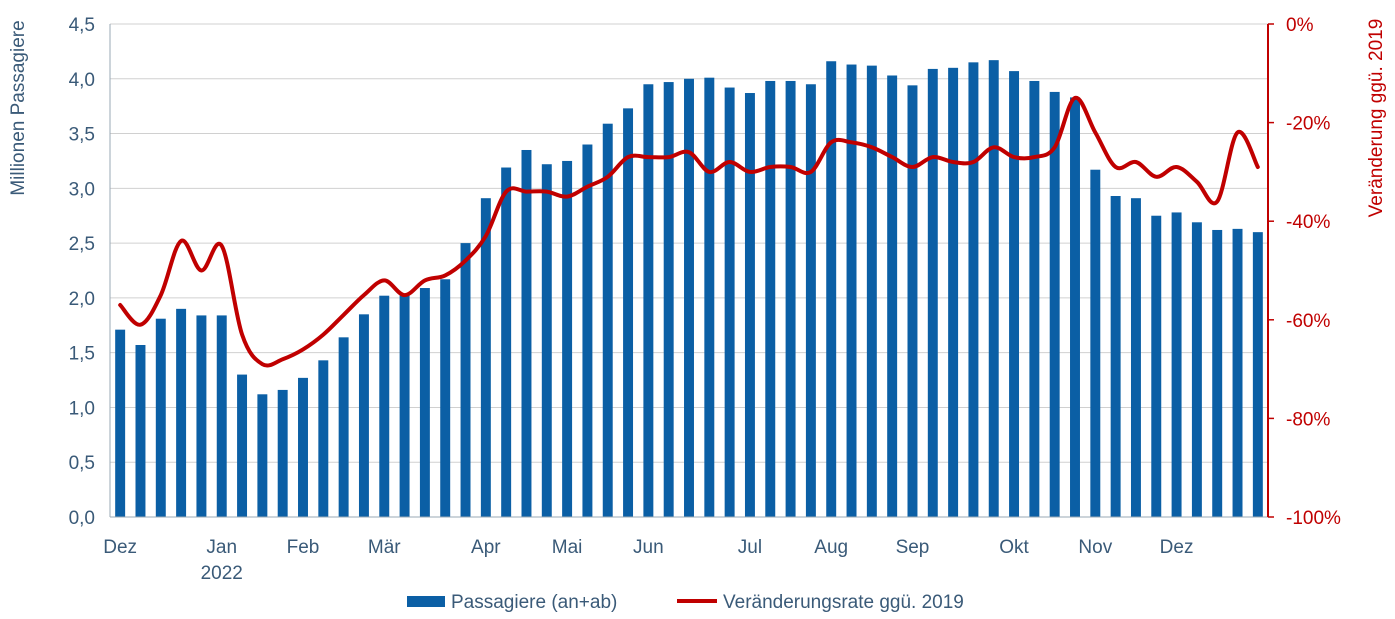 The height and width of the screenshot is (619, 1395). What do you see at coordinates (82, 408) in the screenshot?
I see `y-tick-label: 1,0` at bounding box center [82, 408].